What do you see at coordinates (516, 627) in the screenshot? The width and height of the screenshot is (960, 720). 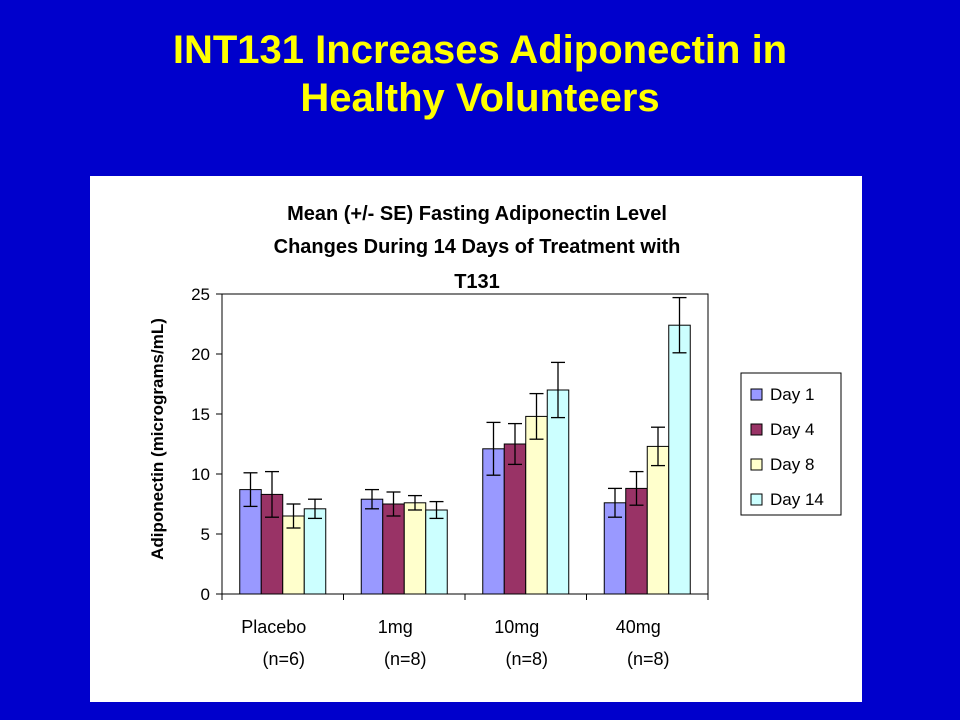 I see `x-category-label: 10mg` at bounding box center [516, 627].